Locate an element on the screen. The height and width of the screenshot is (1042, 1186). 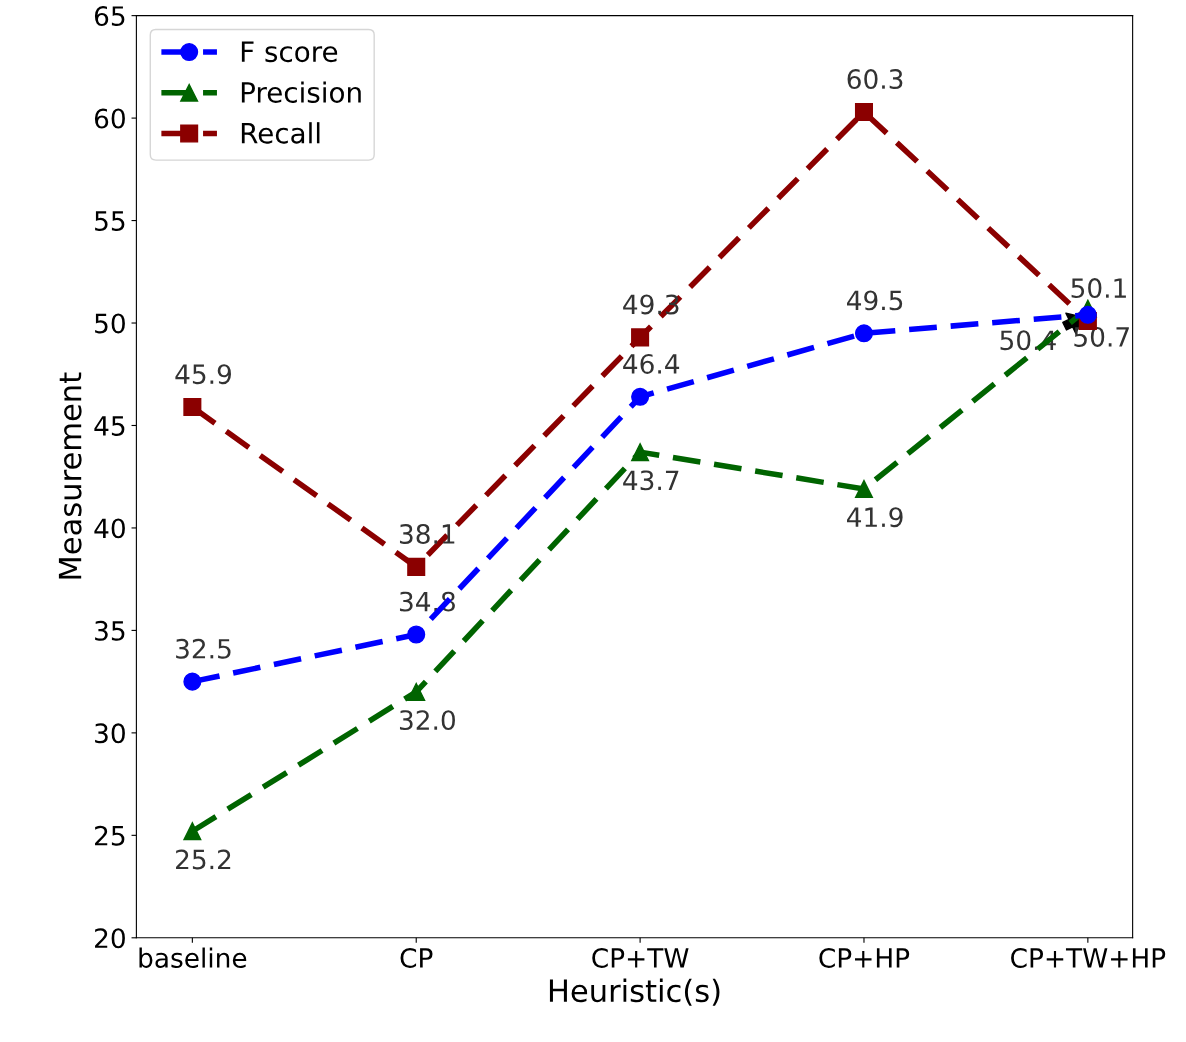
y-tick-label: 30 is located at coordinates (110, 733).